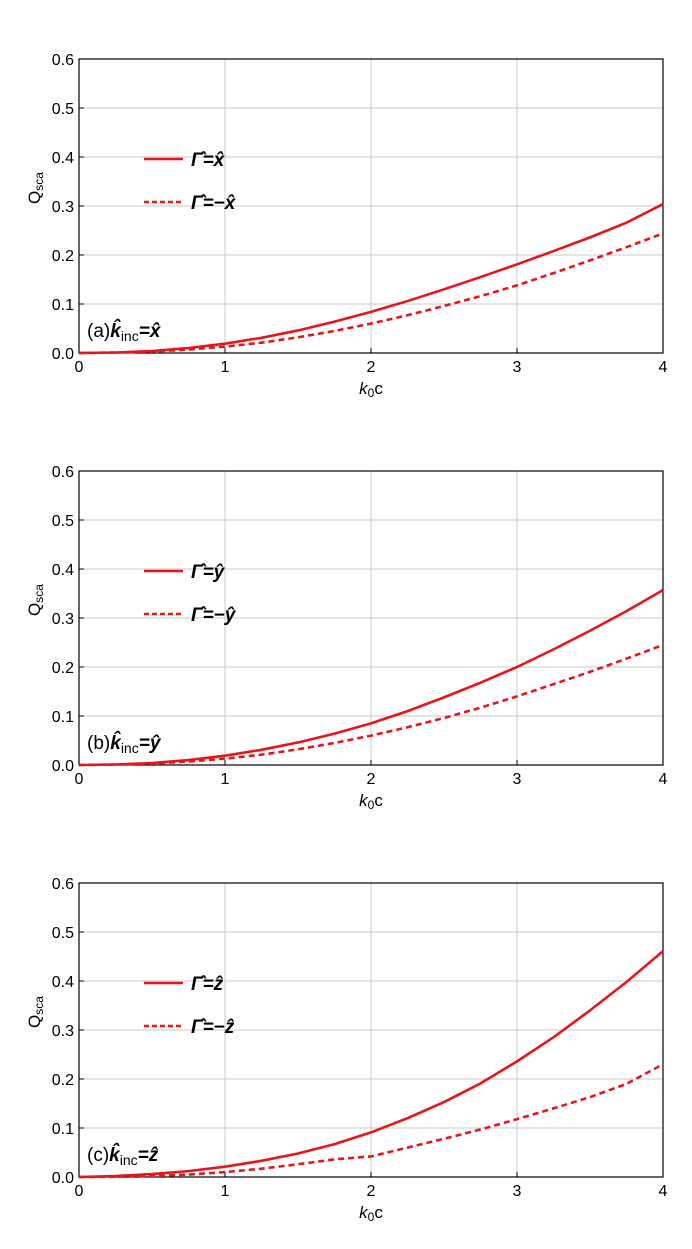 Image resolution: width=692 pixels, height=1249 pixels. Describe the element at coordinates (213, 1027) in the screenshot. I see `panel-c-legend-label-1: Γ̂=−ẑ` at that location.